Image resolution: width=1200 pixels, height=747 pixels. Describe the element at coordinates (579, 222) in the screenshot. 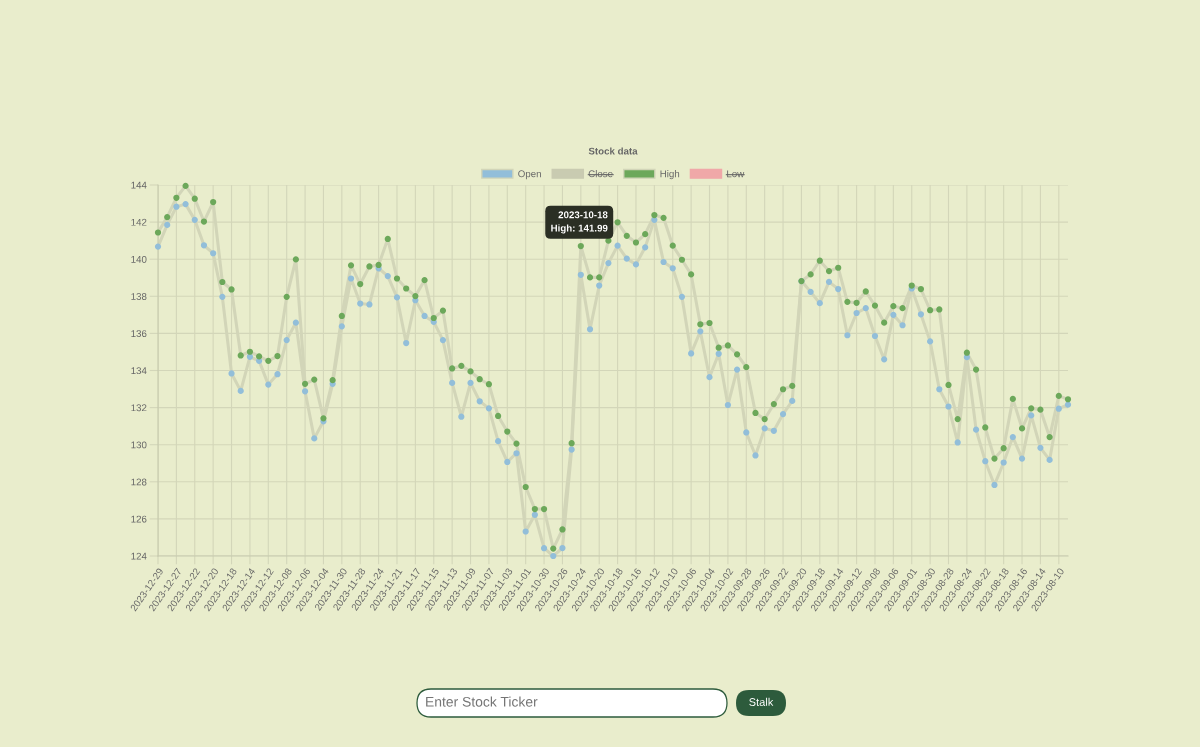

I see `annotation: 2023-10-18 High: 141.99` at that location.